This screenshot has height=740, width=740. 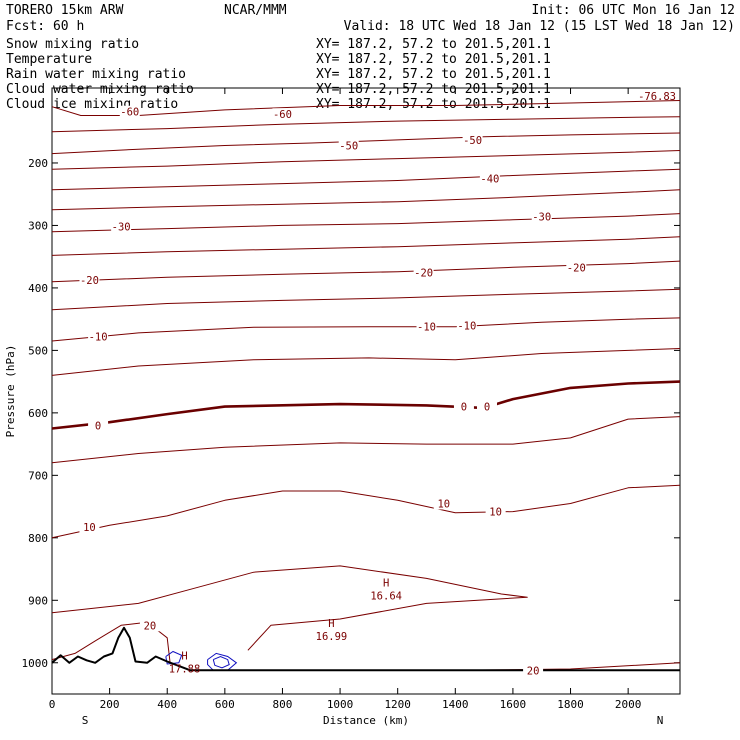 What do you see at coordinates (397, 704) in the screenshot?
I see `x-tick-label: 1200` at bounding box center [397, 704].